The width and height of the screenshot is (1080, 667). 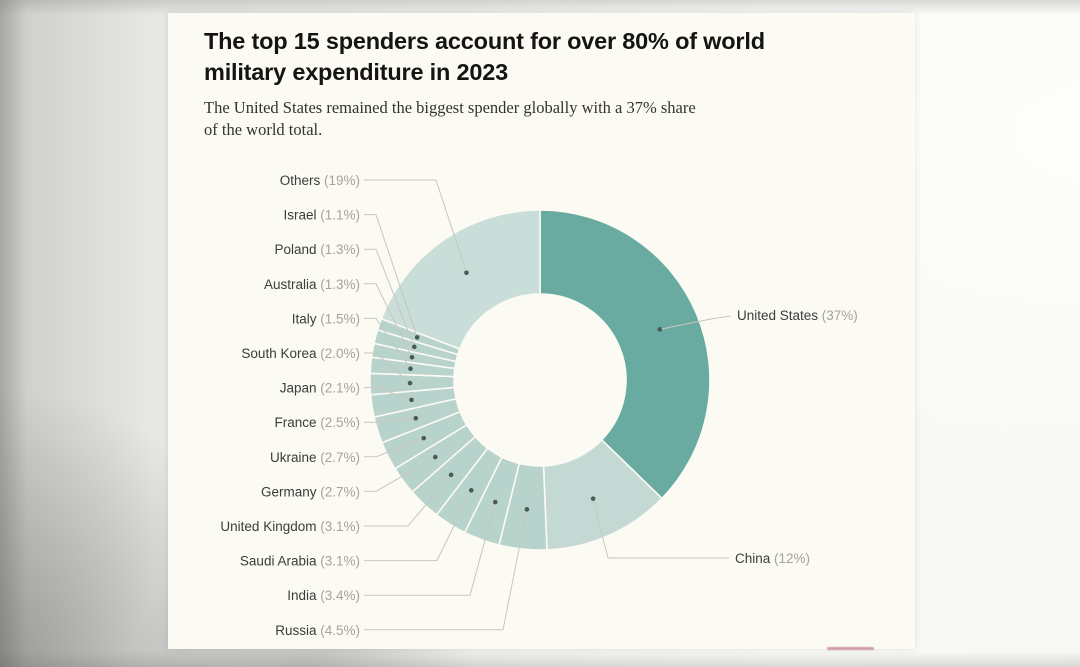 What do you see at coordinates (797, 315) in the screenshot?
I see `slice-label-united-states: United States (37%)` at bounding box center [797, 315].